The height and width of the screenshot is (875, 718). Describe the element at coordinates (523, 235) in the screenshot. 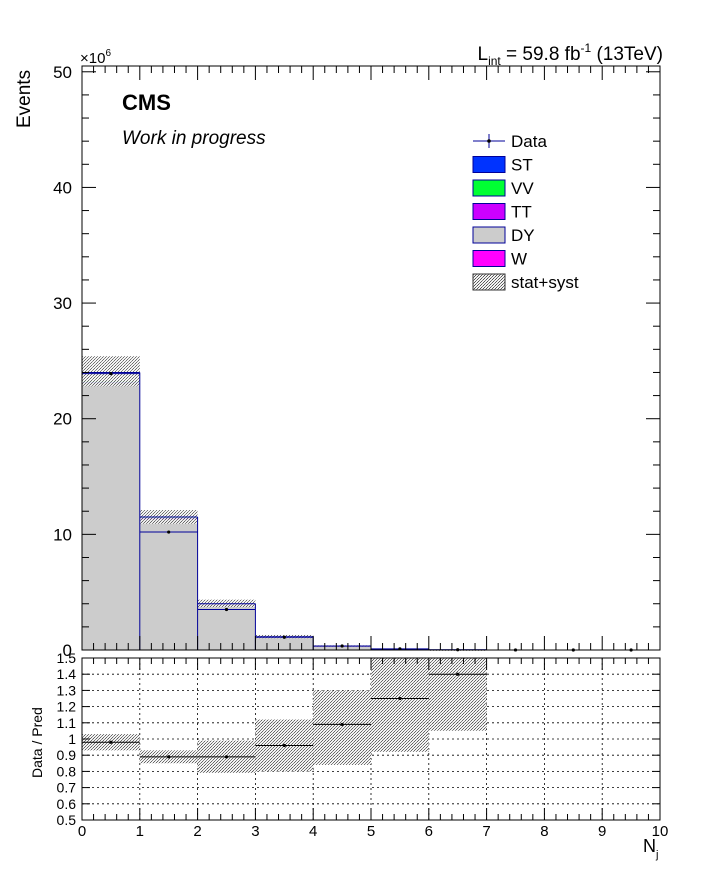

I see `legend-label: DY` at that location.